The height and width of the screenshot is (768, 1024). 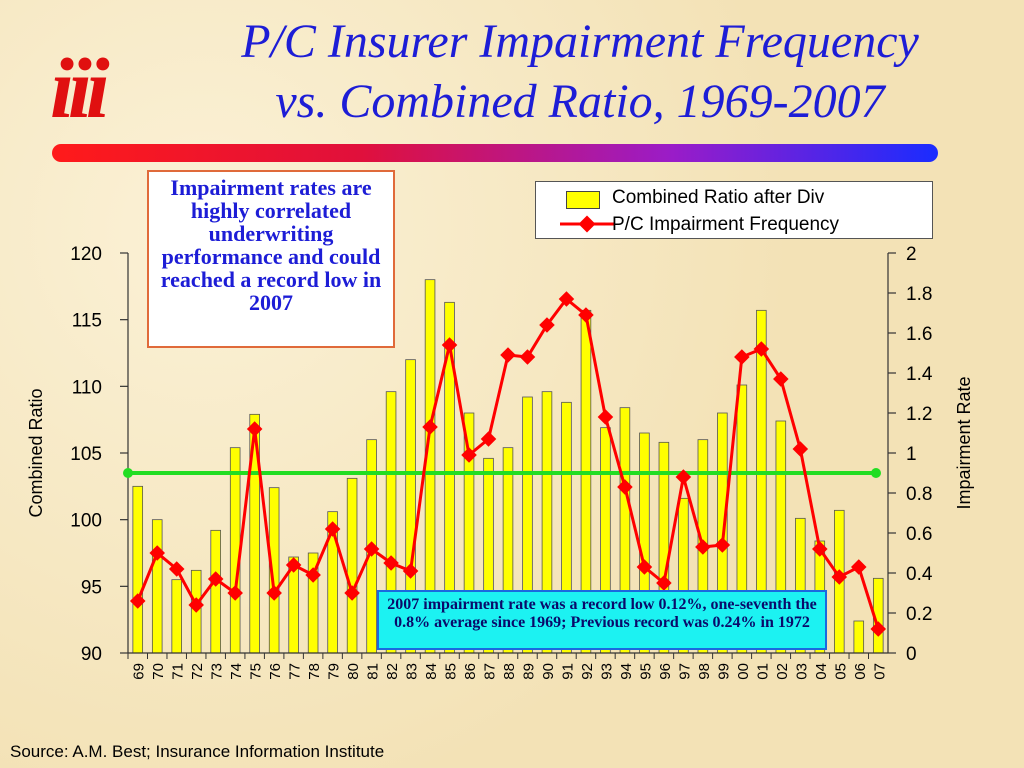 I want to click on x-tick-label: 02, so click(x=782, y=671).